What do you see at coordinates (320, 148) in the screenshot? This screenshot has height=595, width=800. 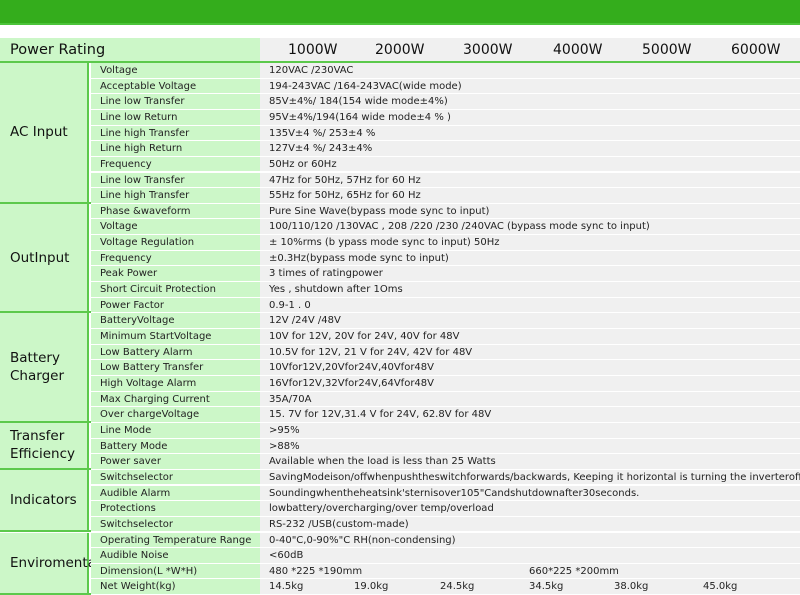 I see `spec-value-text: 127V±4 %/ 243±4%` at bounding box center [320, 148].